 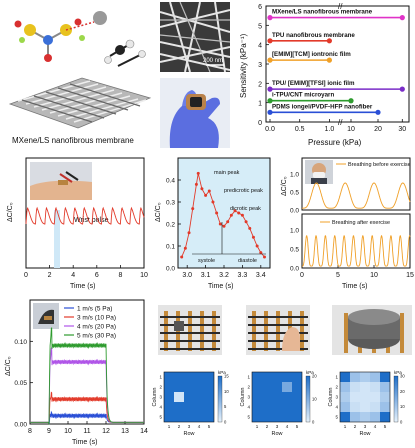 I want to click on molecule-icon, so click(x=80, y=39).